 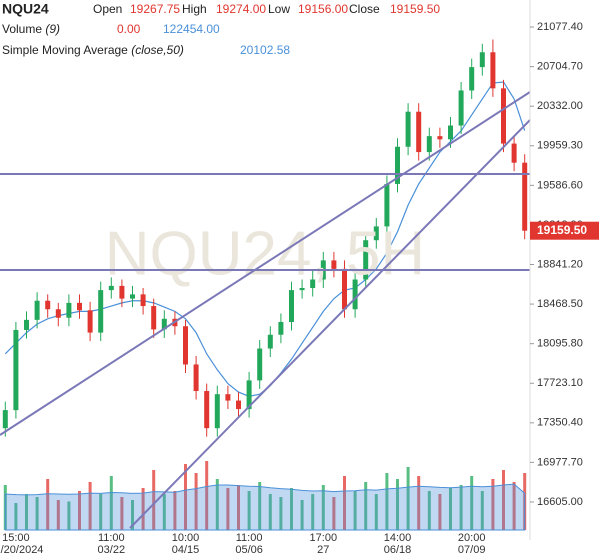 What do you see at coordinates (560, 502) in the screenshot?
I see `y-tick-label: 16605.00` at bounding box center [560, 502].